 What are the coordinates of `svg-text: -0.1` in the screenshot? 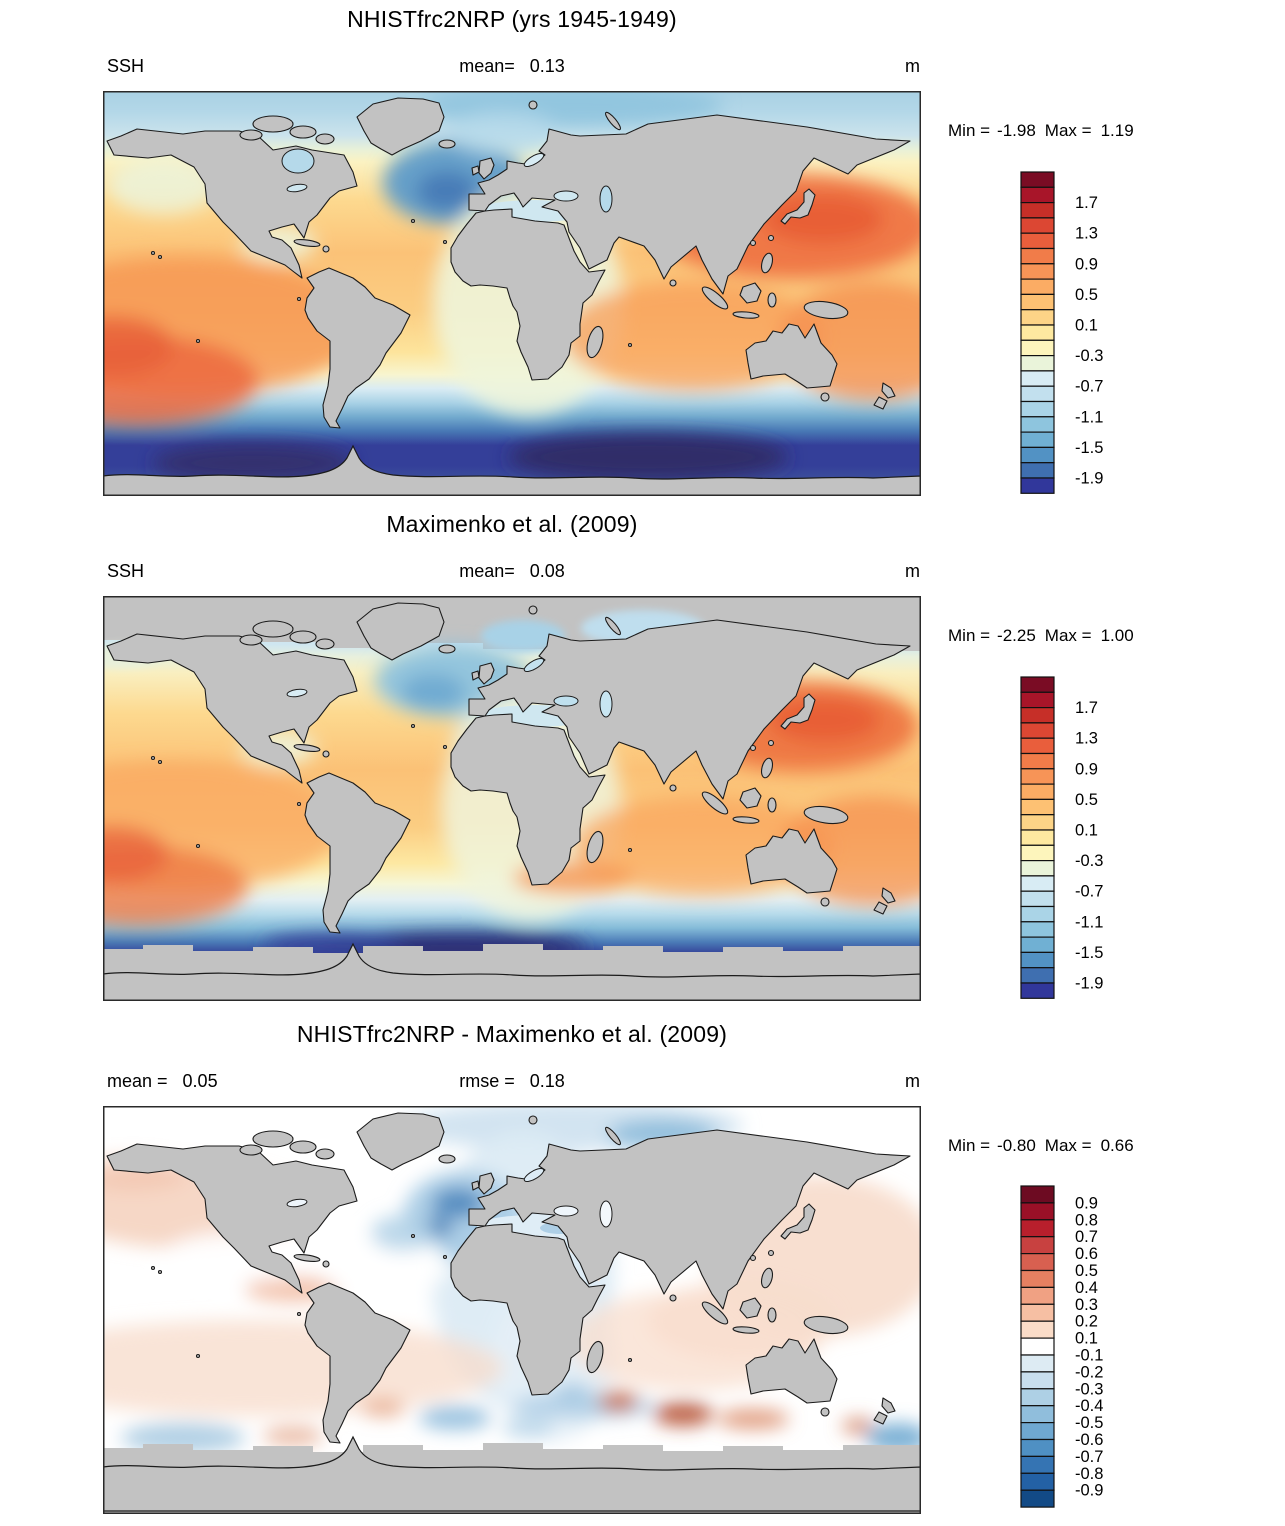 It's located at (1089, 1356).